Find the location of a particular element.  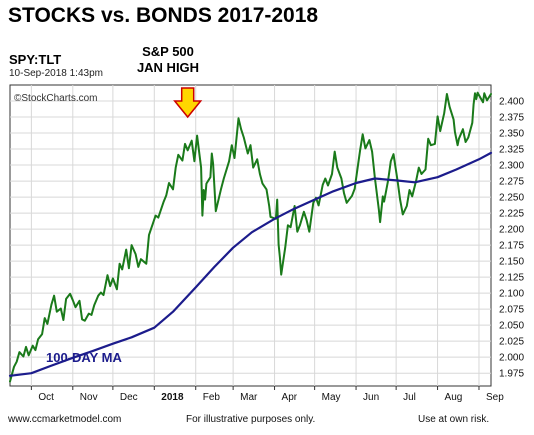

y-tick-label: 2.225 is located at coordinates (511, 214).